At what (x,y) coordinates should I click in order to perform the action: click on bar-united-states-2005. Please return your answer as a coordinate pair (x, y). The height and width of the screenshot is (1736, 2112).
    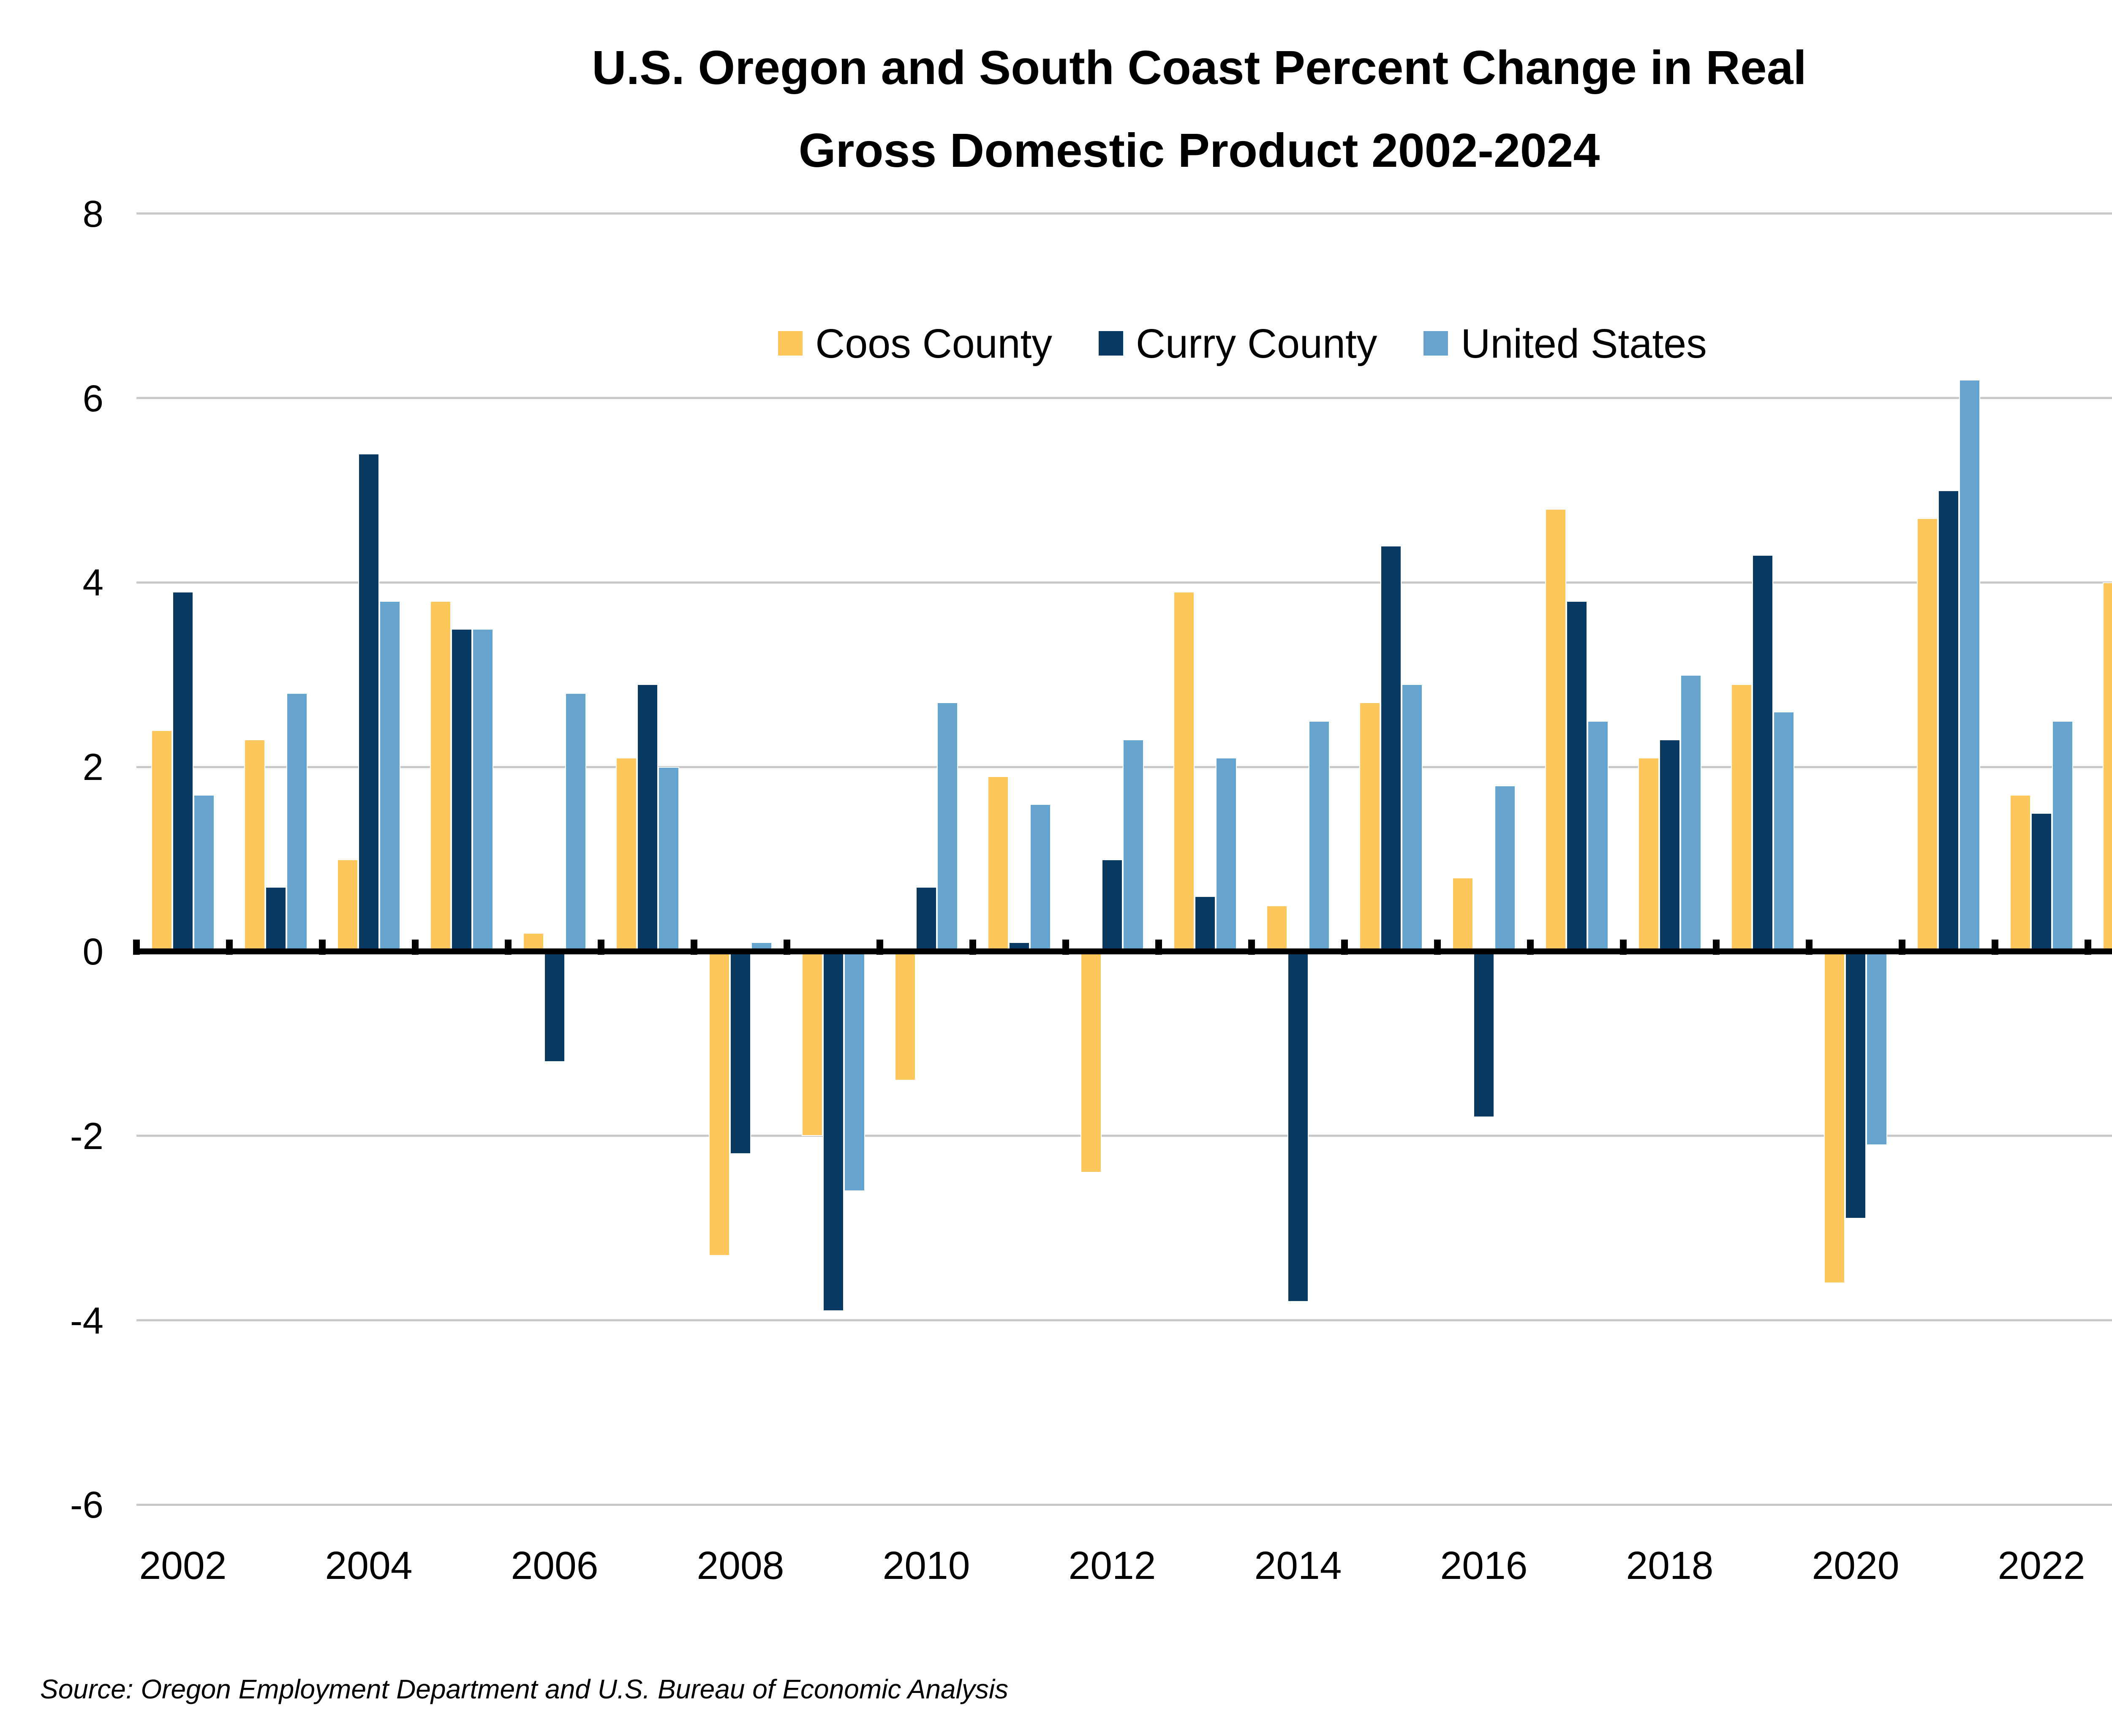
    Looking at the image, I should click on (482, 790).